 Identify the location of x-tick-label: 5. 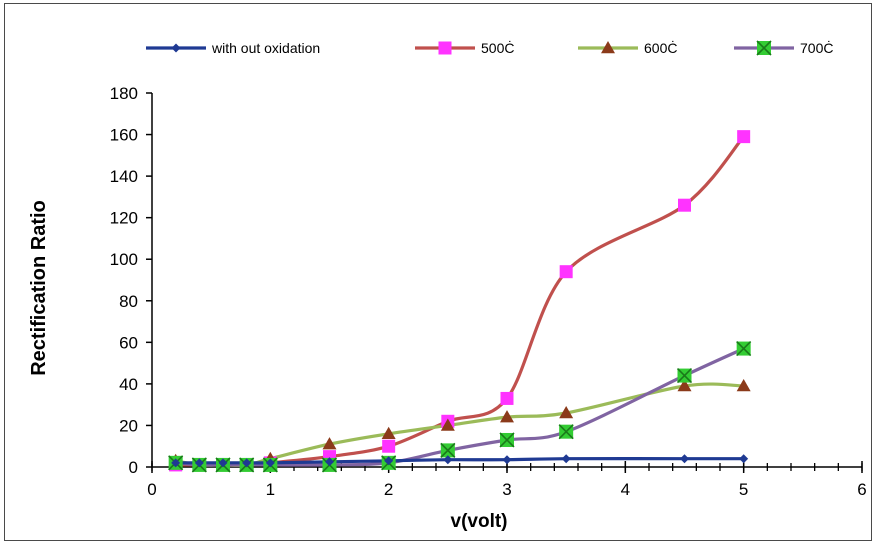
(743, 489).